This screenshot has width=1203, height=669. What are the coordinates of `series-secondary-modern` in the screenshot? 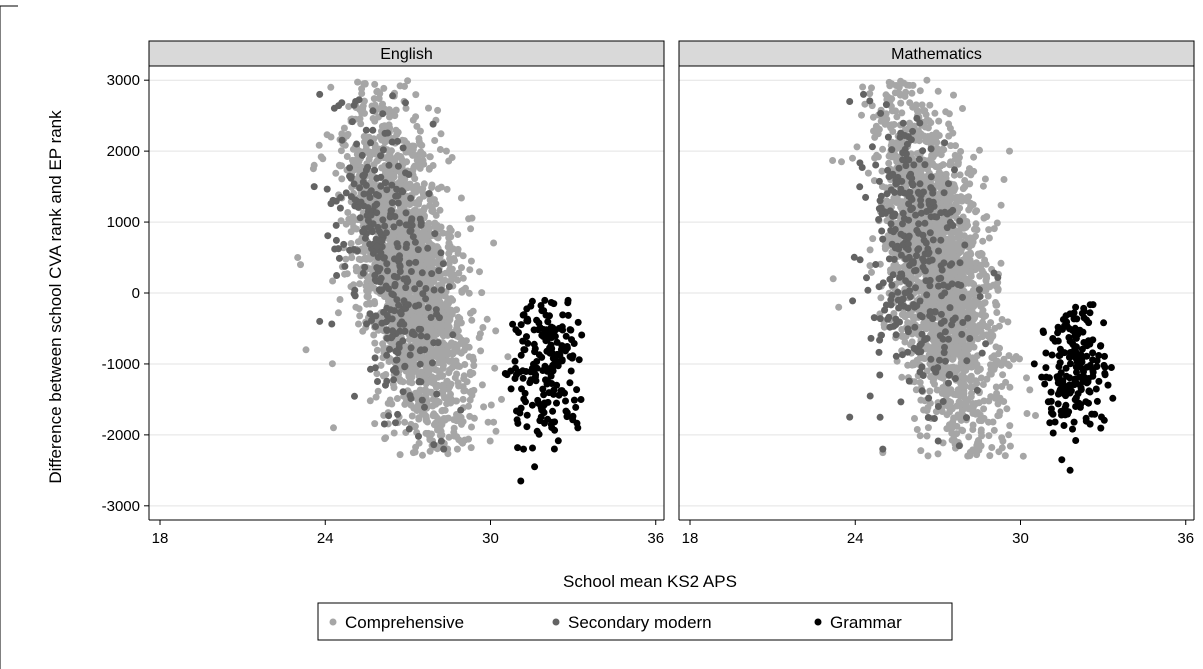 It's located at (387, 271).